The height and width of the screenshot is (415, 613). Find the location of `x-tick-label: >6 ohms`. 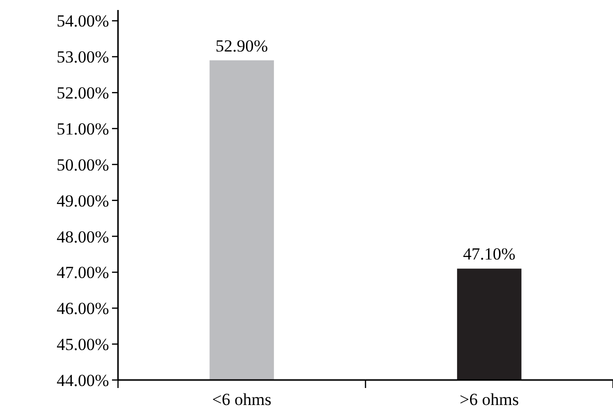

x-tick-label: >6 ohms is located at coordinates (489, 399).